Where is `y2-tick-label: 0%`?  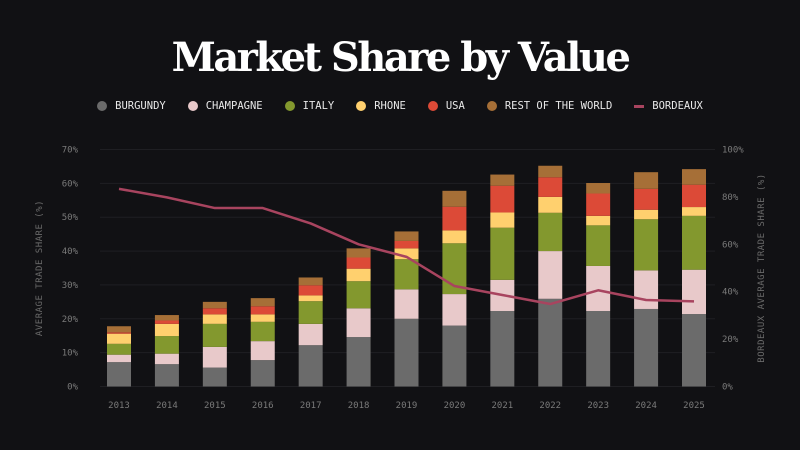 y2-tick-label: 0% is located at coordinates (727, 388).